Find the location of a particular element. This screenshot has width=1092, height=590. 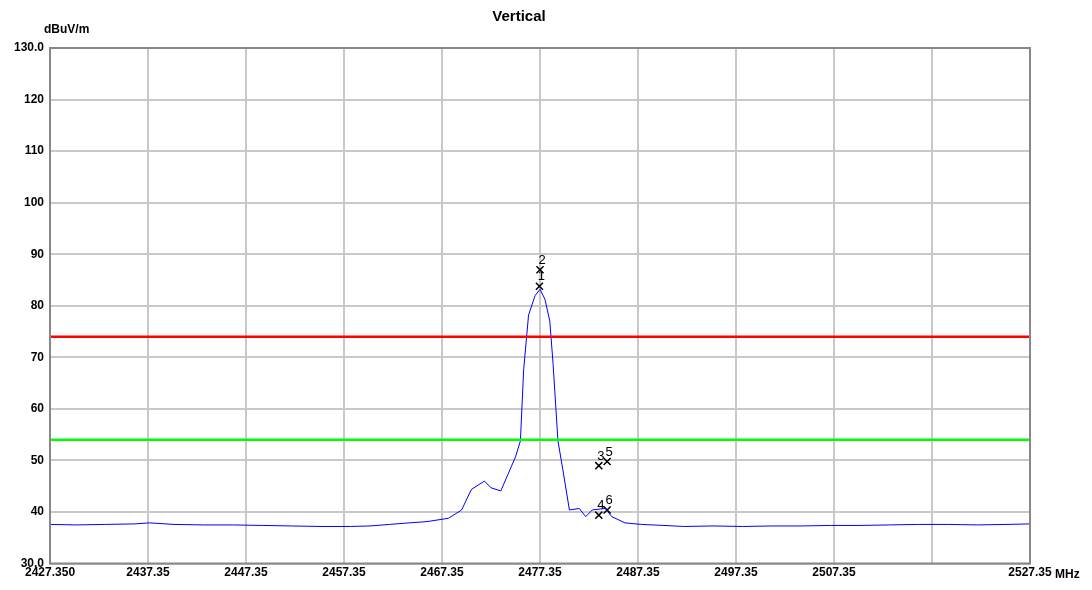

y-tick-label: 80 is located at coordinates (37, 305).